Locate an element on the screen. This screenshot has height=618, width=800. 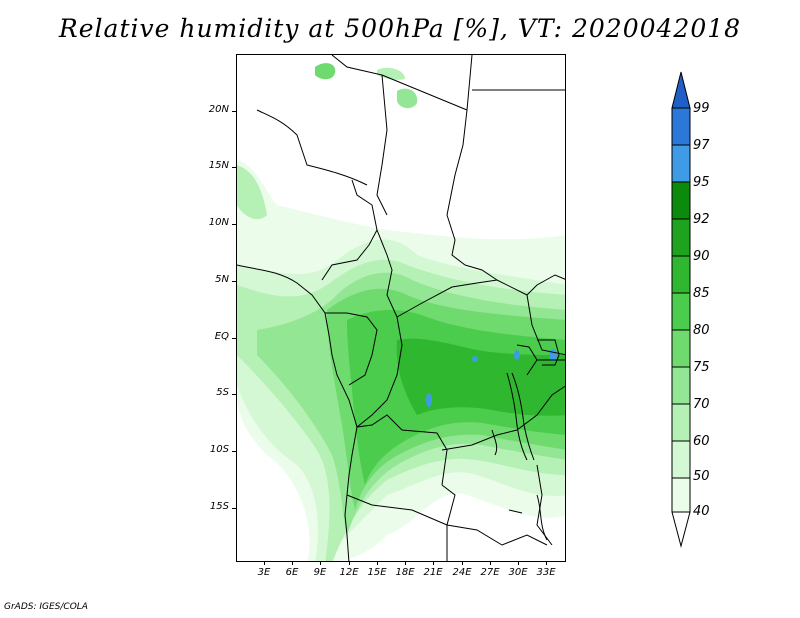
border-libya-chad is located at coordinates (399, 83).